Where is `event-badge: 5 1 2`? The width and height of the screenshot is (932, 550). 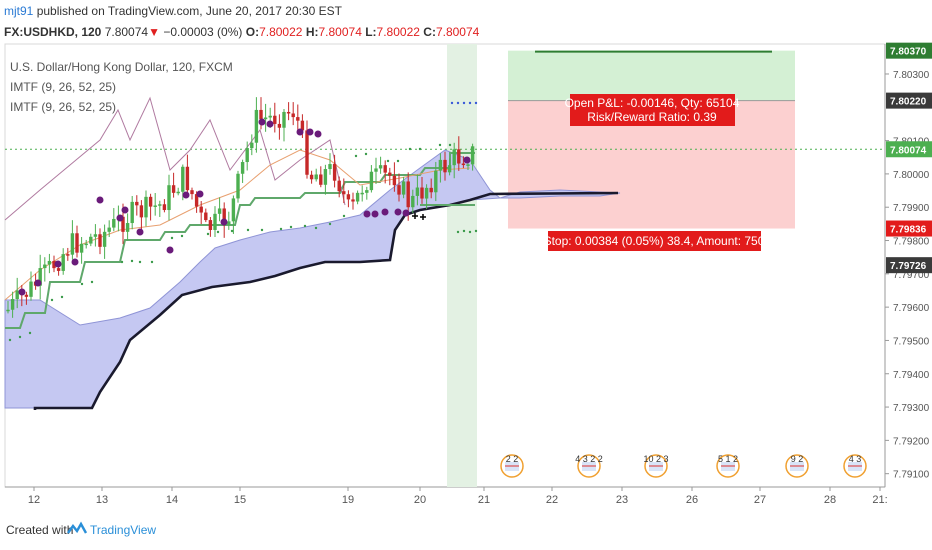
event-badge: 5 1 2 is located at coordinates (728, 466).